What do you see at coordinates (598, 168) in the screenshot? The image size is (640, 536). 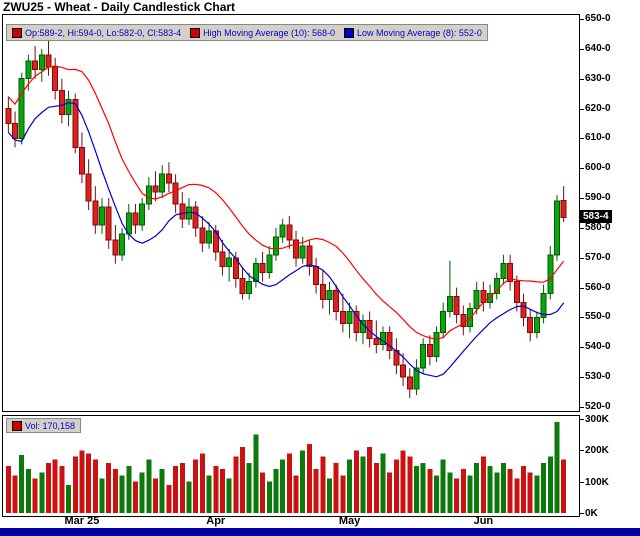 I see `price-tick-label: 600-0` at bounding box center [598, 168].